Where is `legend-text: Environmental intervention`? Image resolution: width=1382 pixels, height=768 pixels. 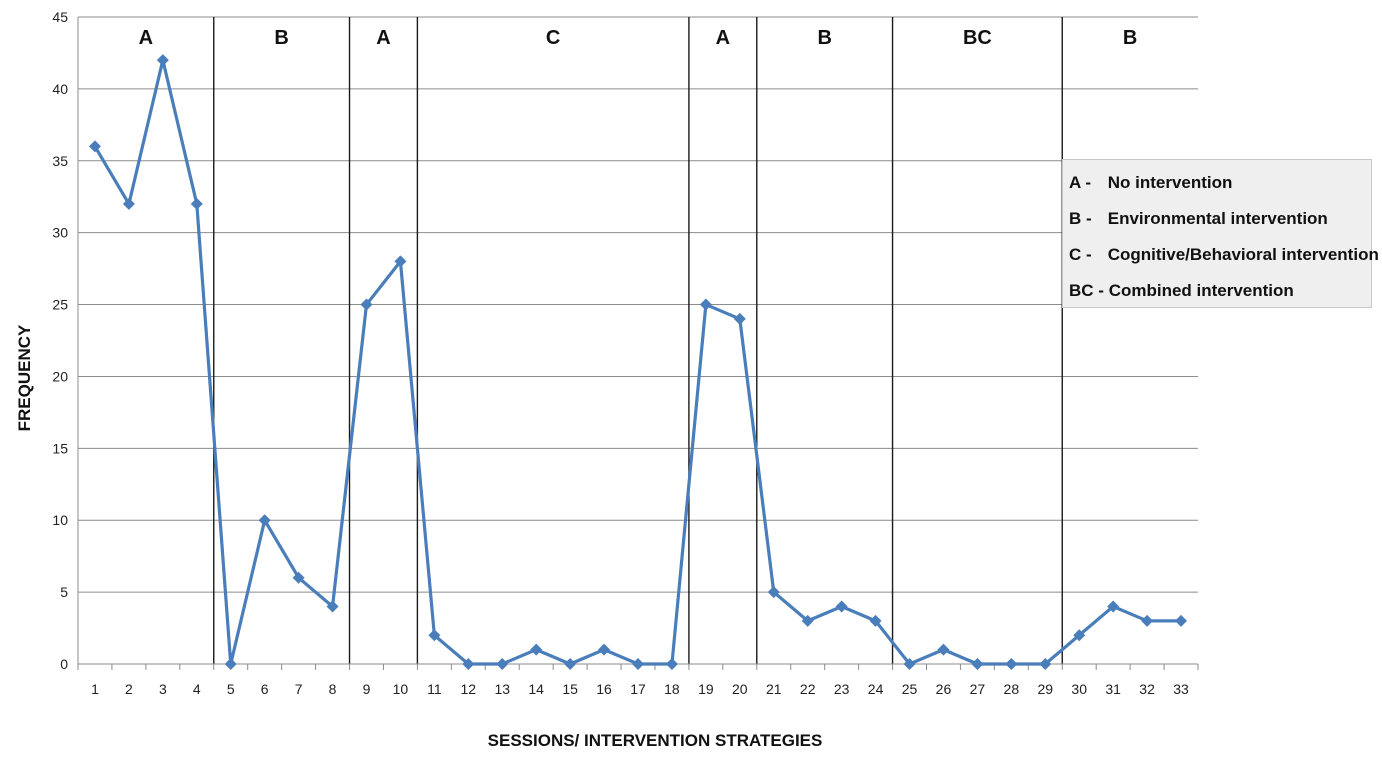
legend-text: Environmental intervention is located at coordinates (1217, 218).